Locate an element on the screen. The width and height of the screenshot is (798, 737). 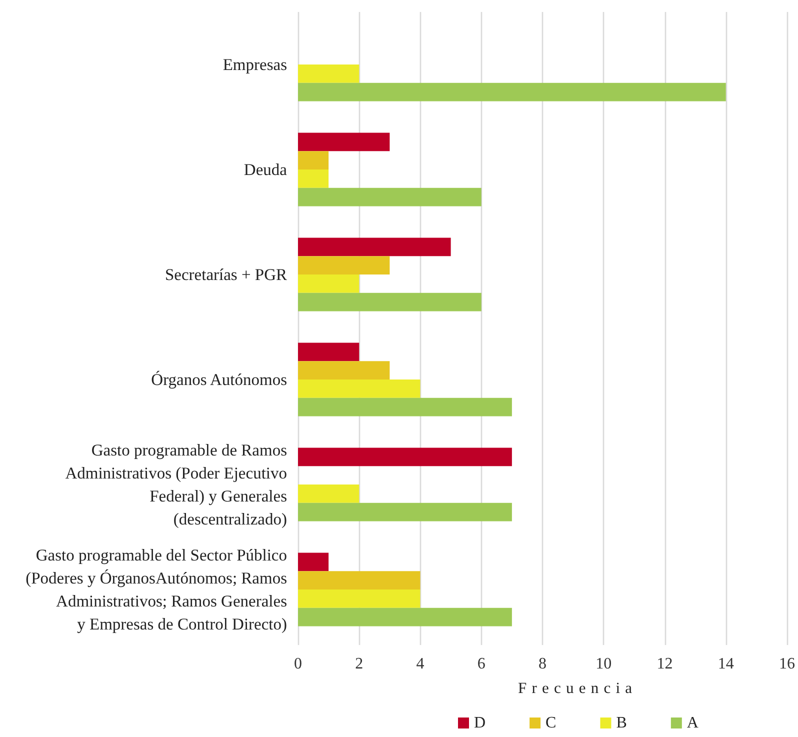
x-tick-label: 16 is located at coordinates (787, 664).